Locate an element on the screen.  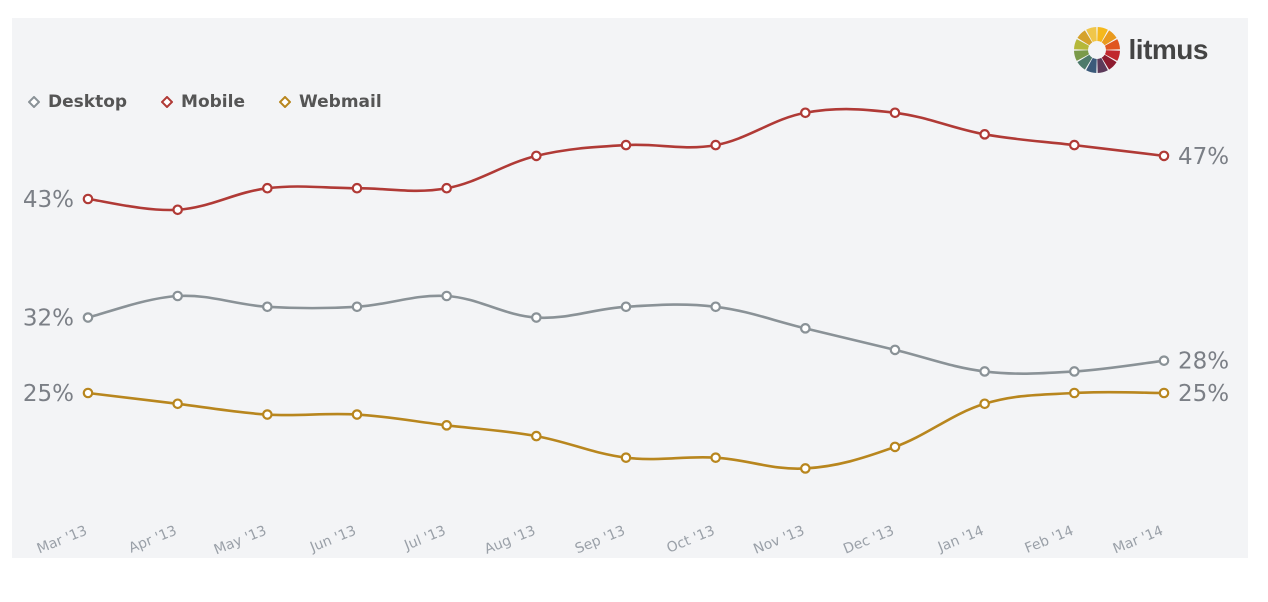
legend-marker-webmail is located at coordinates (285, 102).